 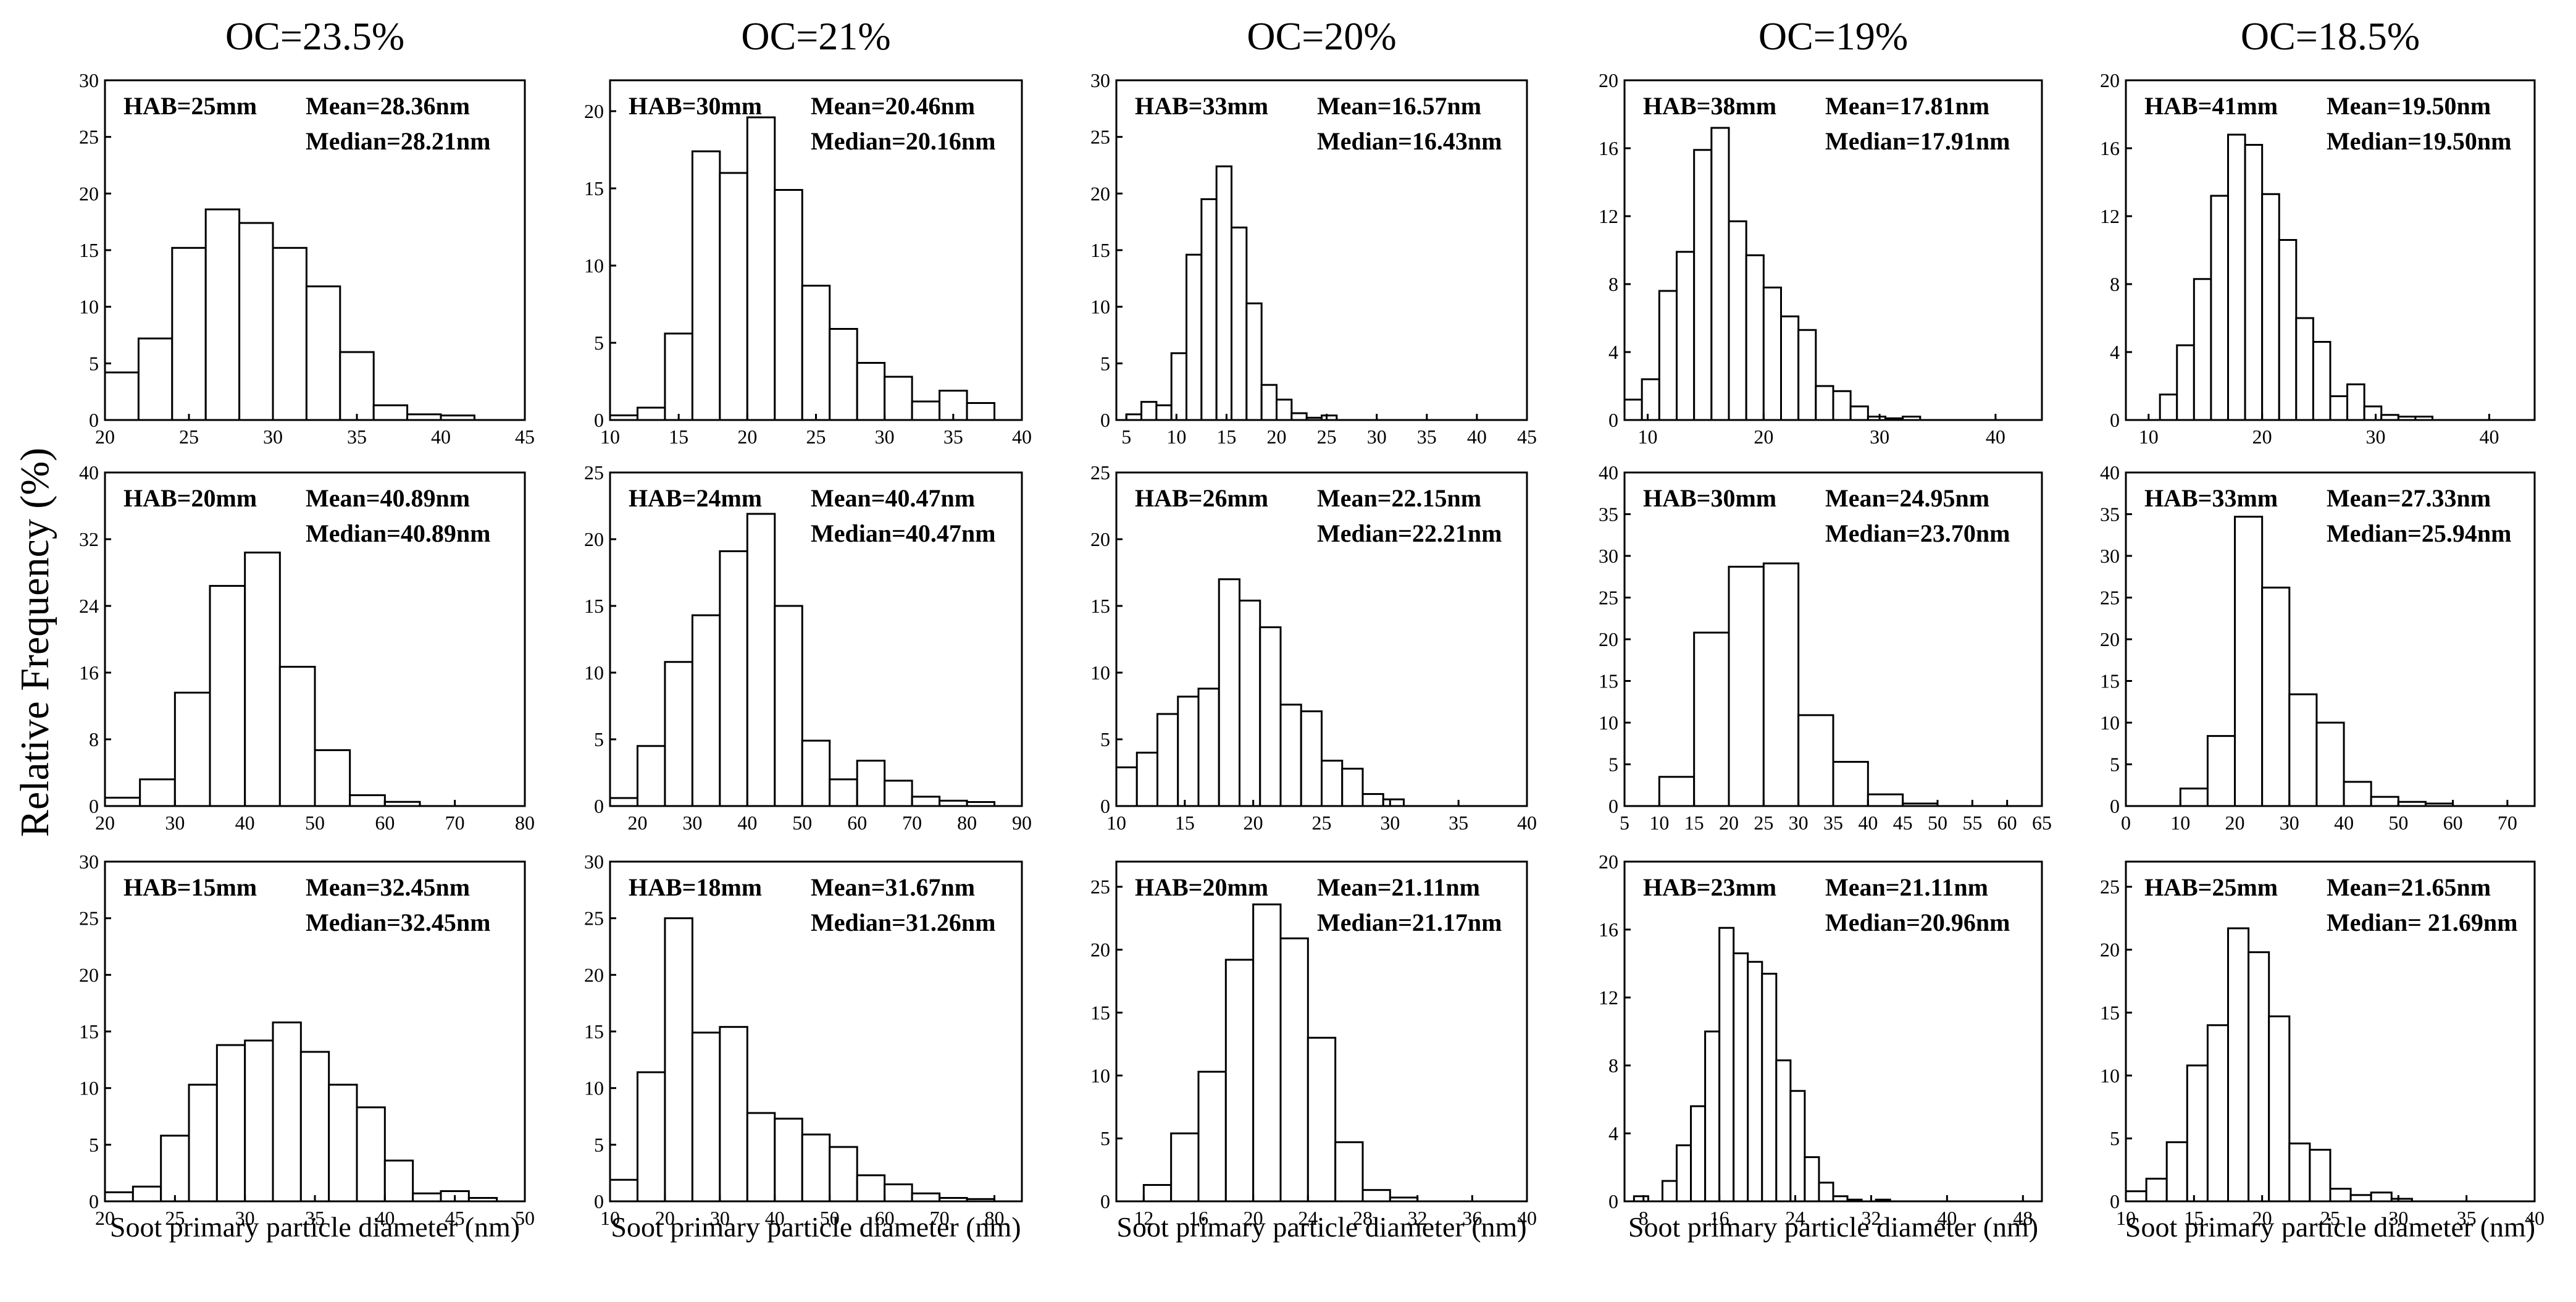 What do you see at coordinates (89, 539) in the screenshot?
I see `y-tick-label: 32` at bounding box center [89, 539].